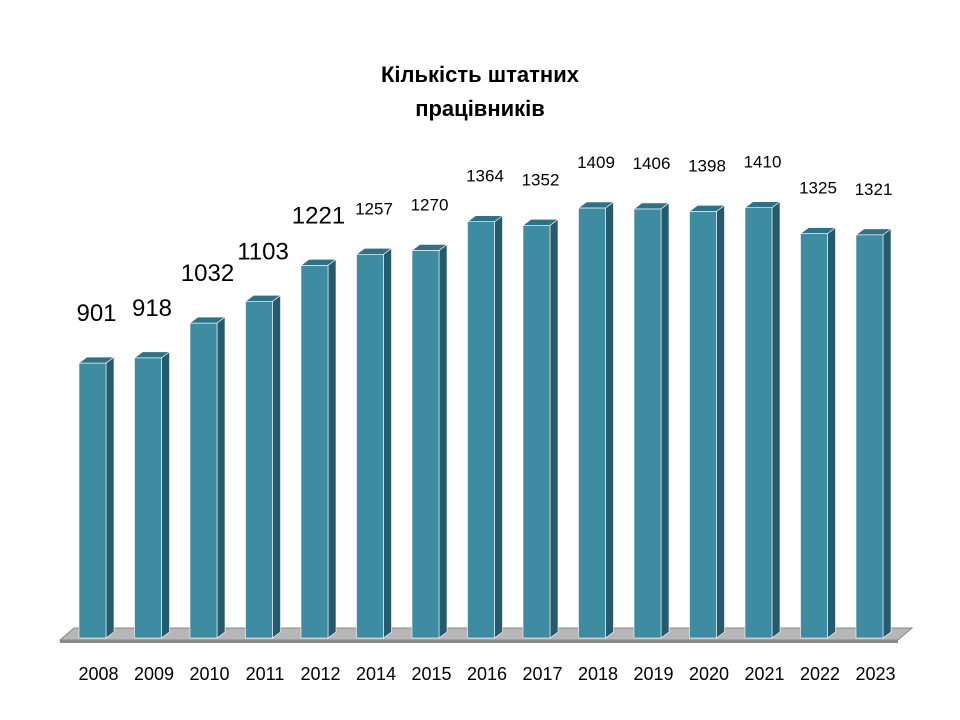  Describe the element at coordinates (707, 165) in the screenshot. I see `data-label: 1398` at that location.